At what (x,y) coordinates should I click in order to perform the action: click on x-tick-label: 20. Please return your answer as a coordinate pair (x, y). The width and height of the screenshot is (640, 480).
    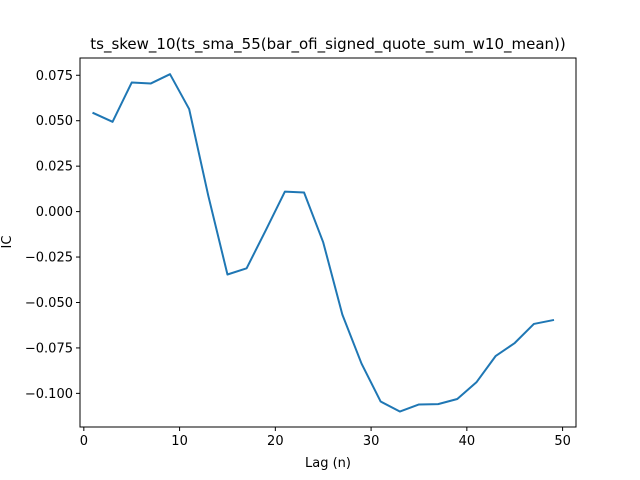
    Looking at the image, I should click on (275, 441).